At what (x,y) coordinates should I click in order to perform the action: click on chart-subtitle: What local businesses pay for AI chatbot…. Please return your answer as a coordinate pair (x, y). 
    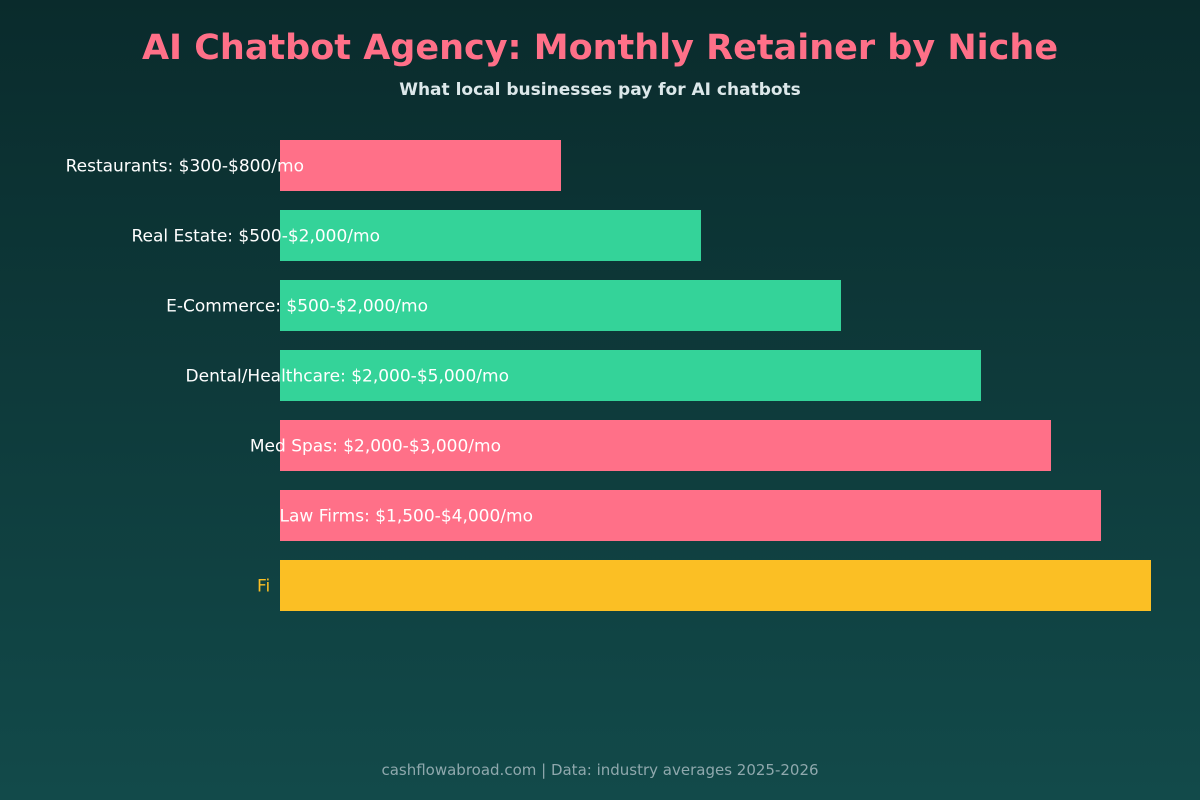
    Looking at the image, I should click on (600, 90).